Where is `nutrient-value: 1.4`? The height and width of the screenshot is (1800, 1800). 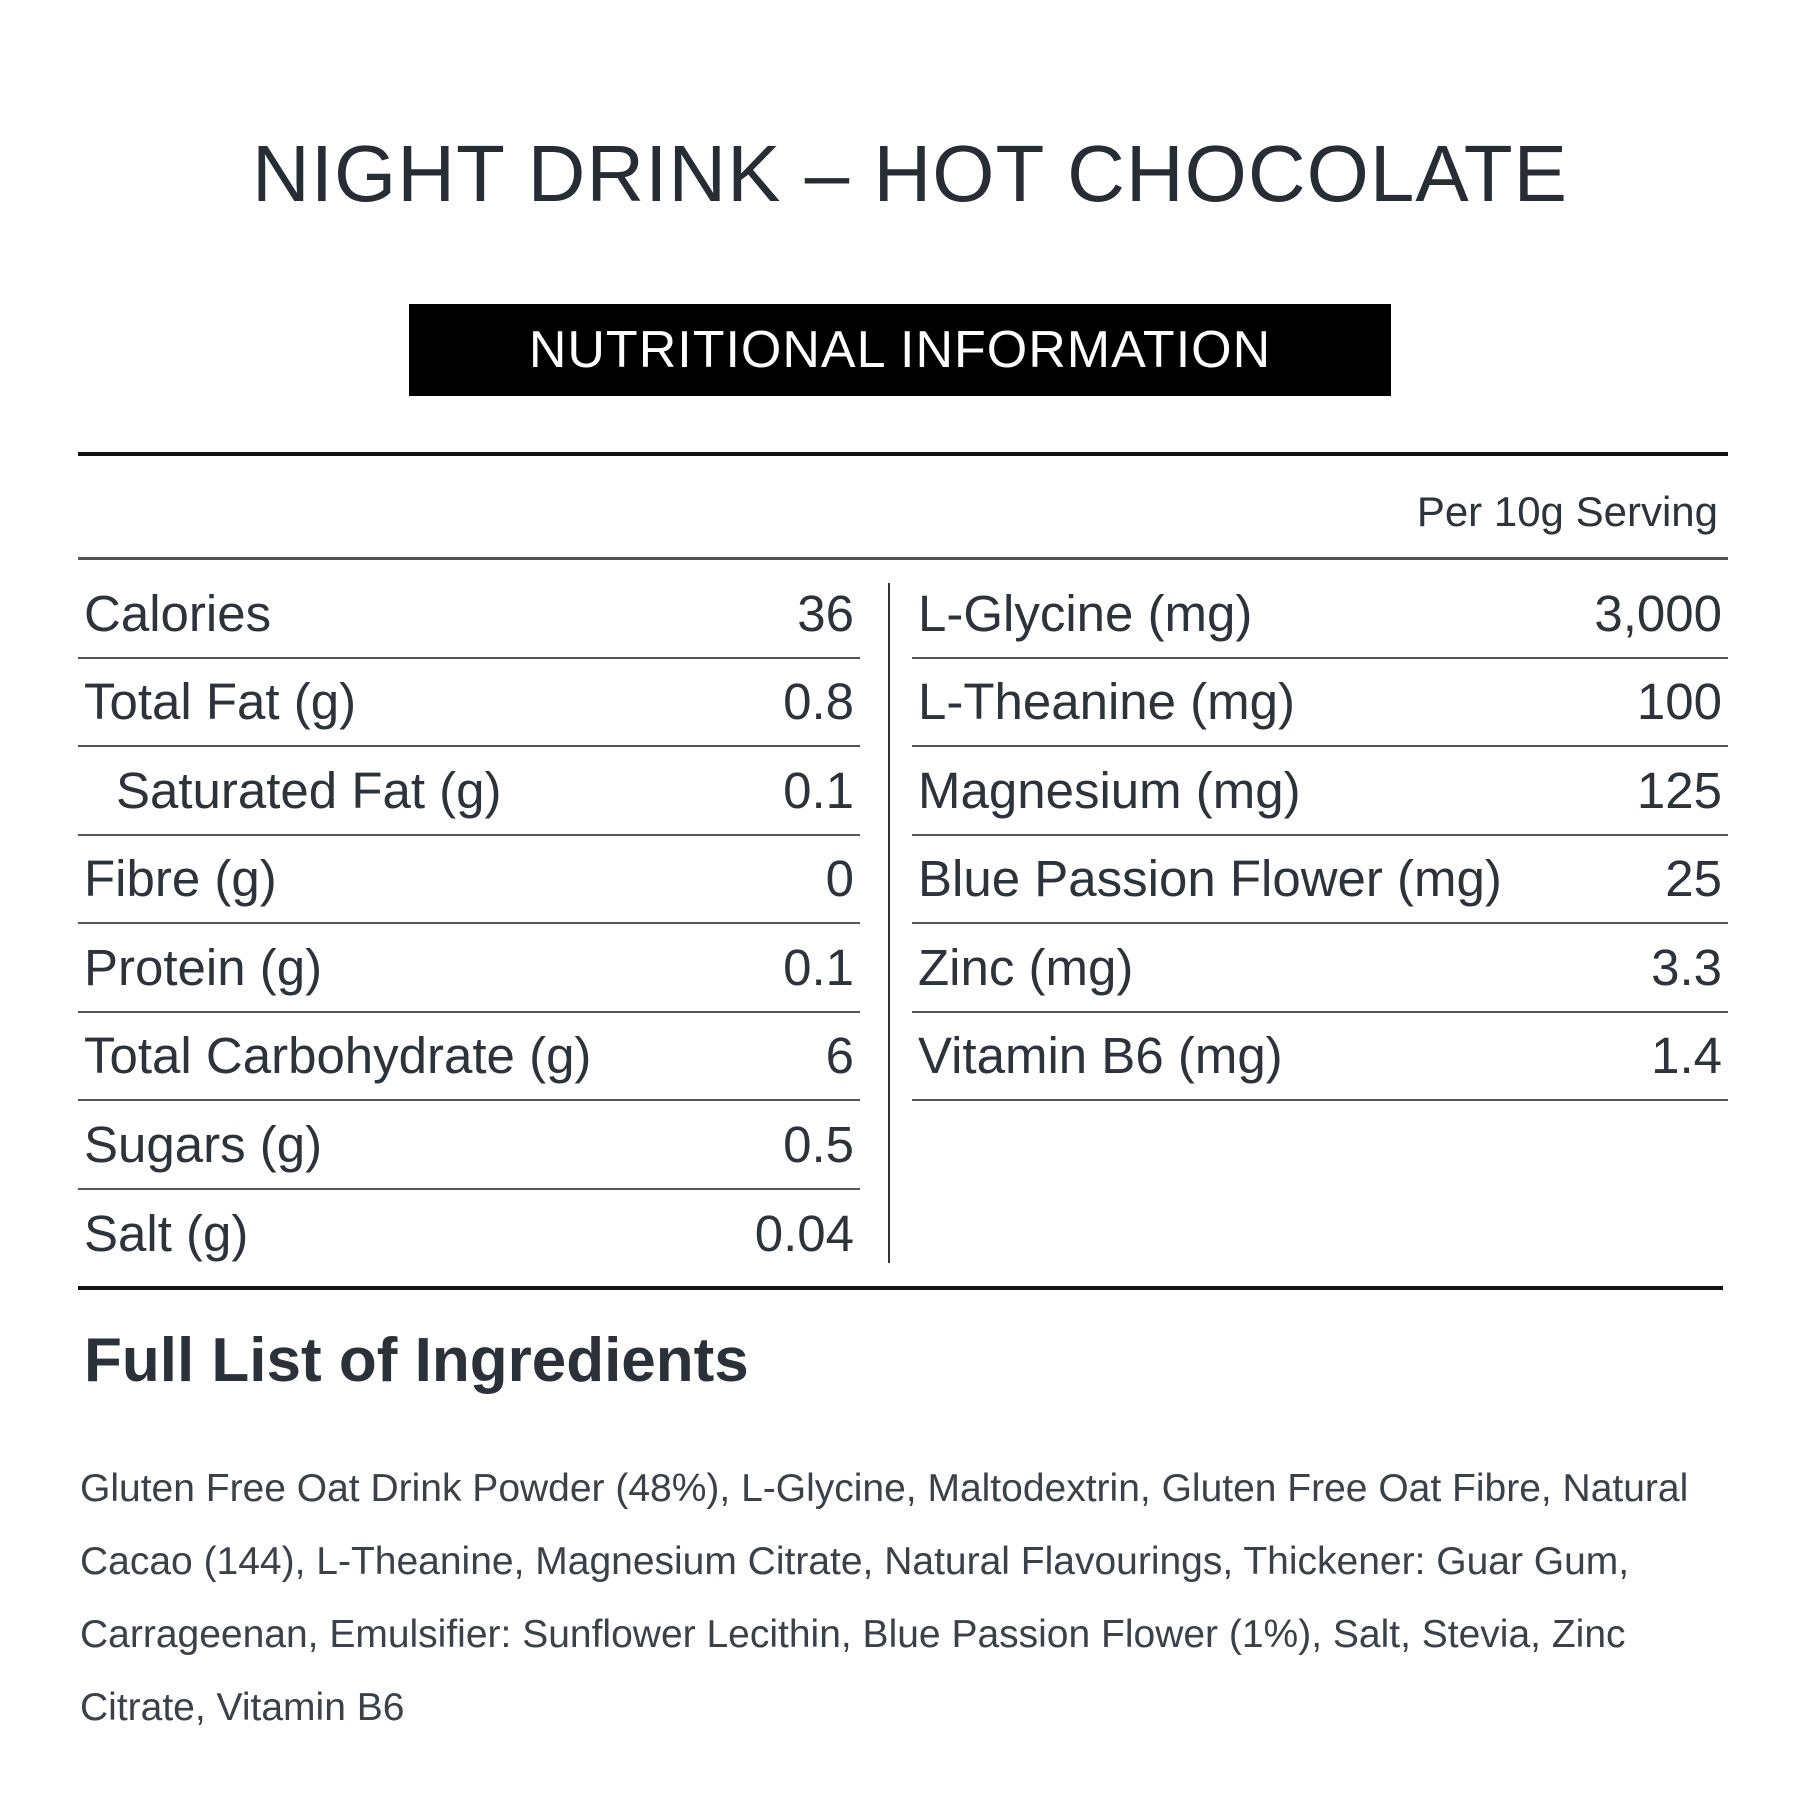
nutrient-value: 1.4 is located at coordinates (1686, 1056).